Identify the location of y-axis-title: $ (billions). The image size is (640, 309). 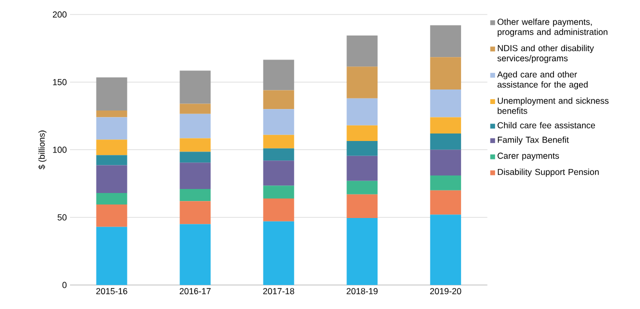
(42, 150).